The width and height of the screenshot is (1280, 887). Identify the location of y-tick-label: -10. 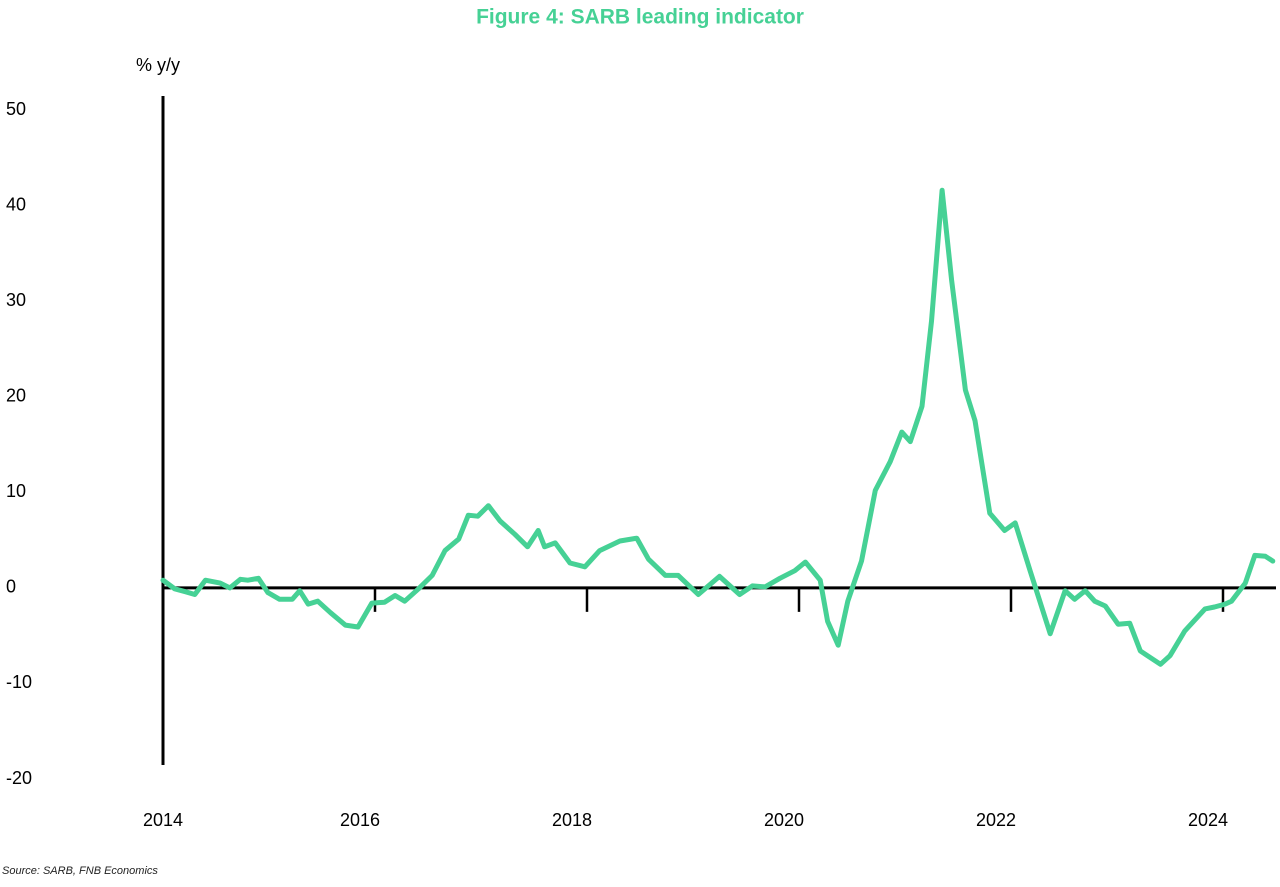
(19, 682).